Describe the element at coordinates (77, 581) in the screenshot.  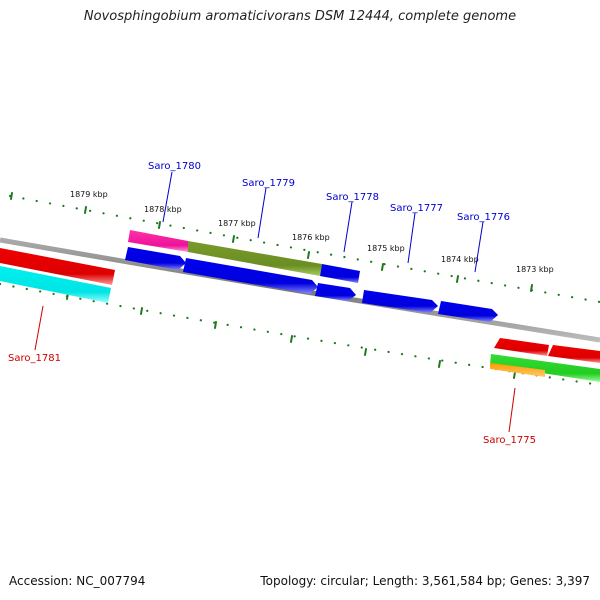
I see `accession-text: Accession: NC_007794` at that location.